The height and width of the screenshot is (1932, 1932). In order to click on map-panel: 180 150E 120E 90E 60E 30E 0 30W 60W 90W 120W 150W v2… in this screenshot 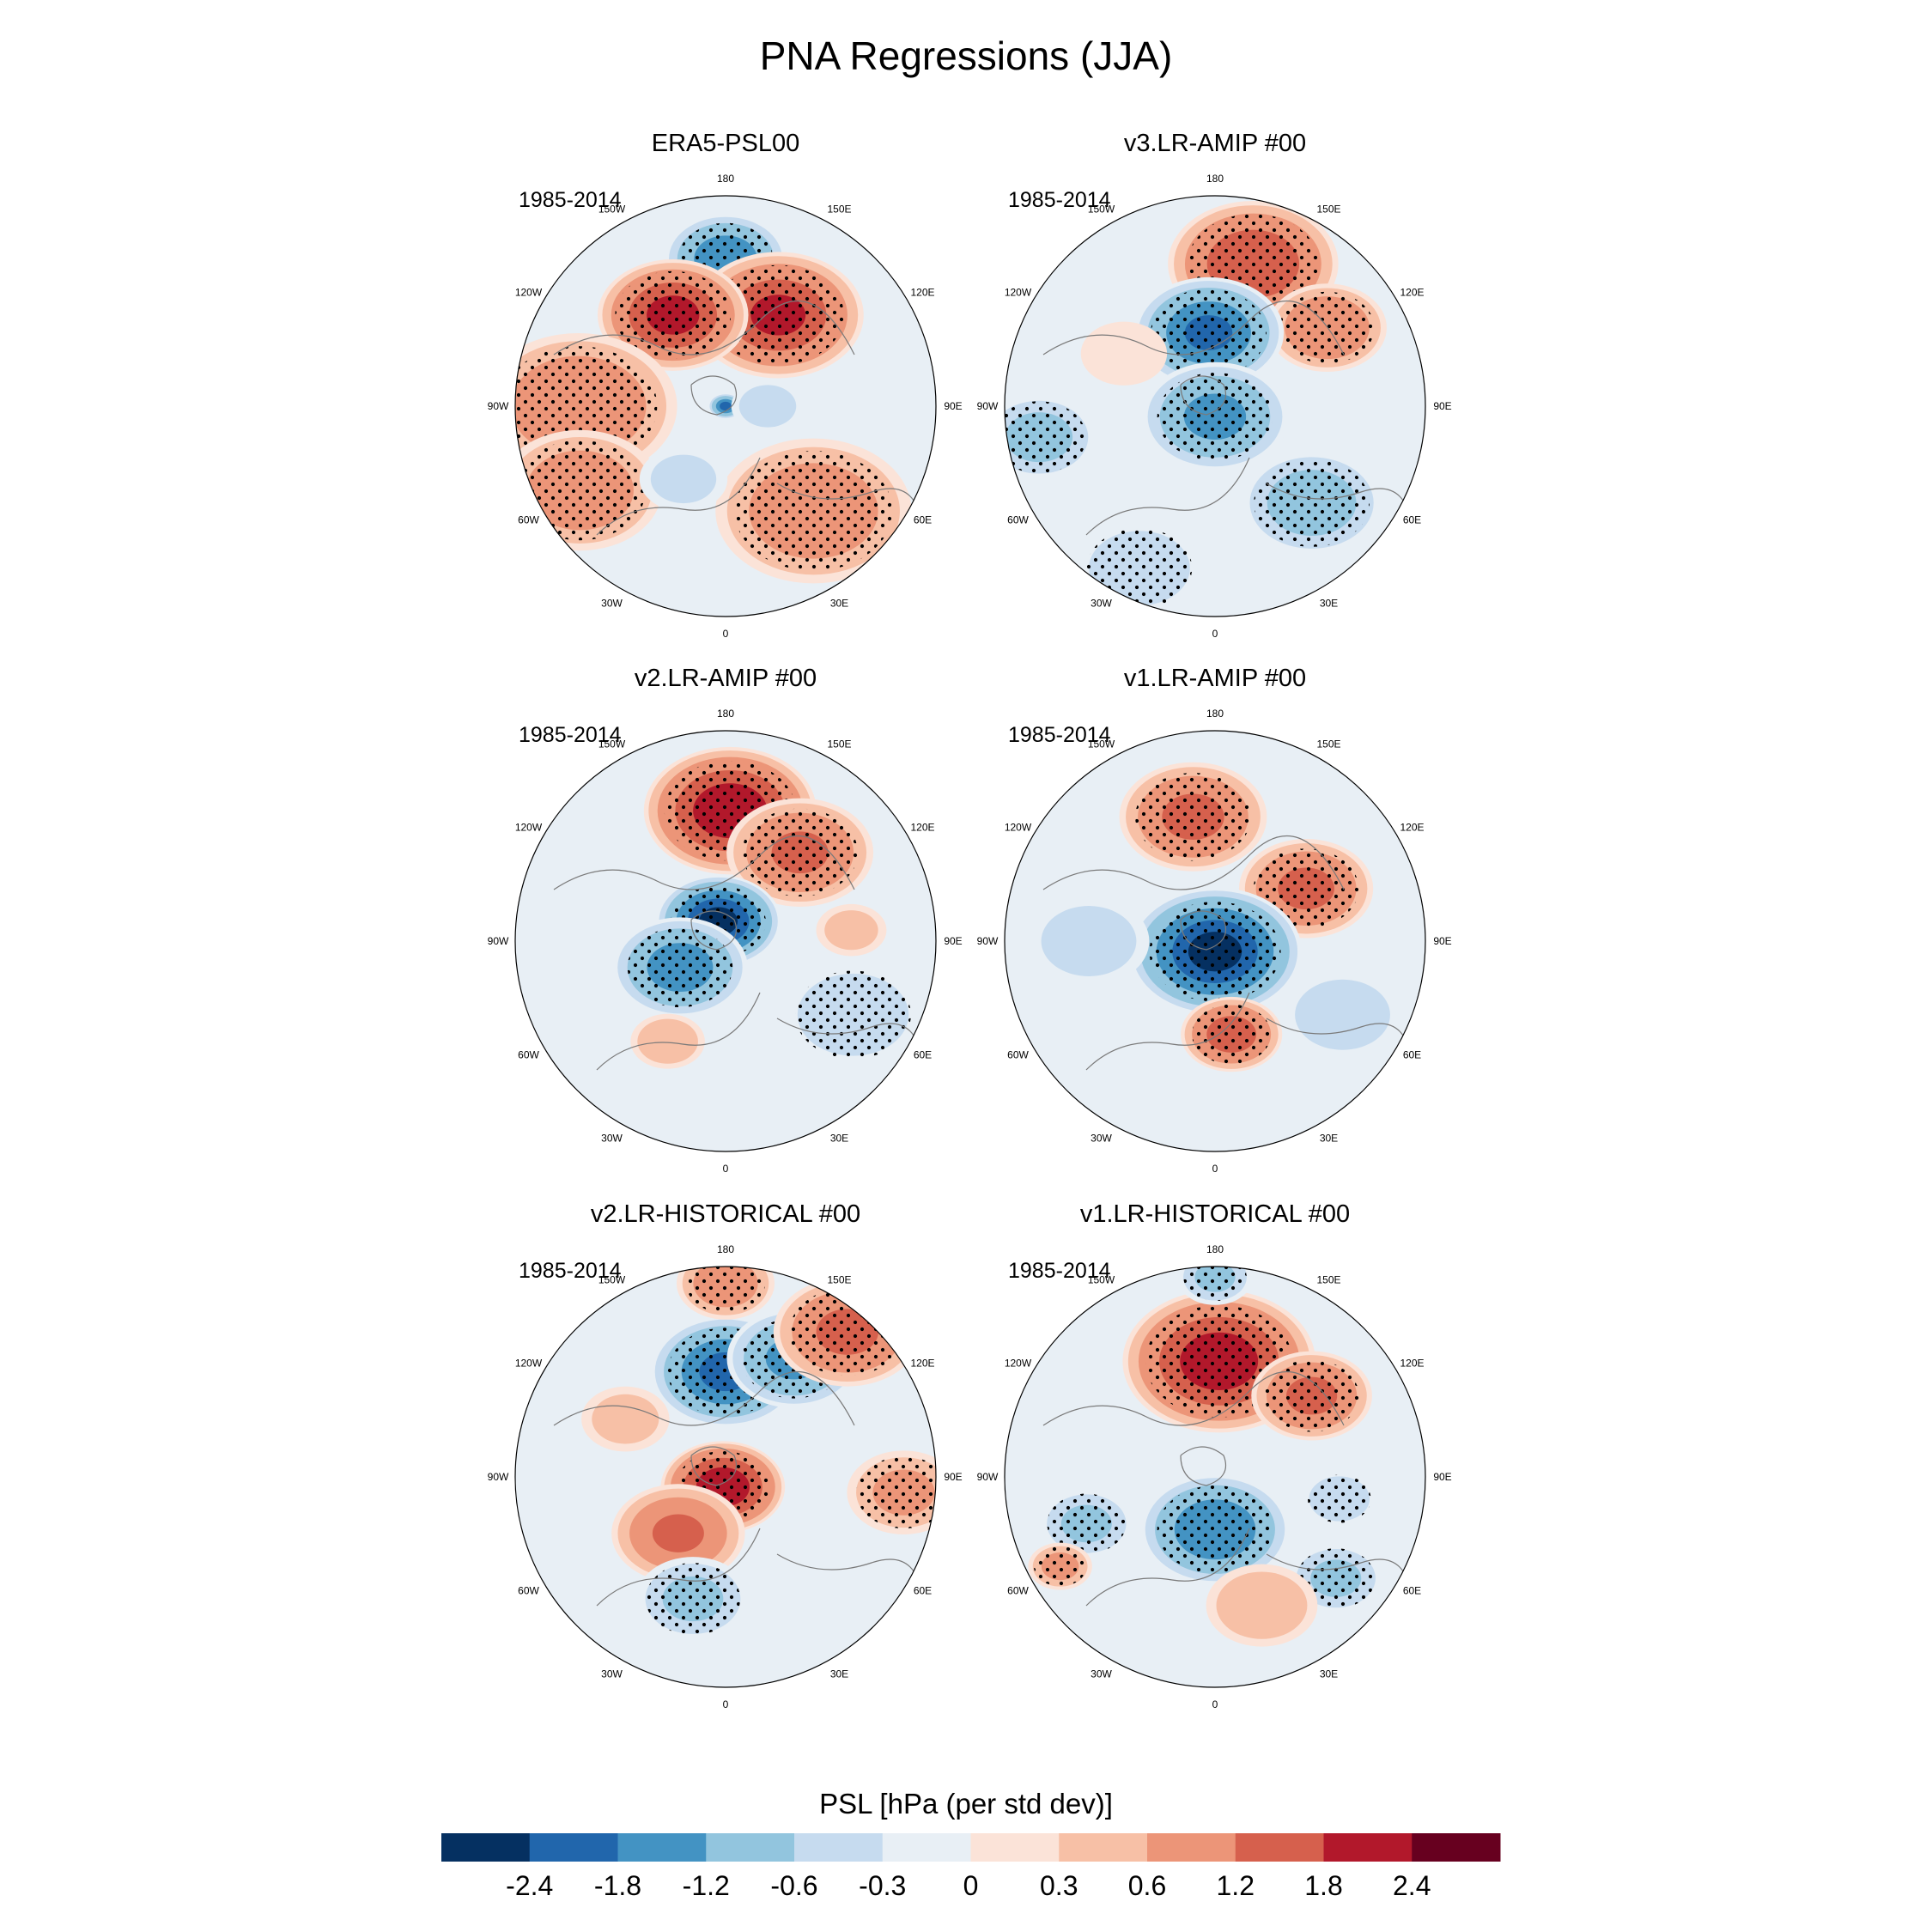, I will do `click(726, 920)`.